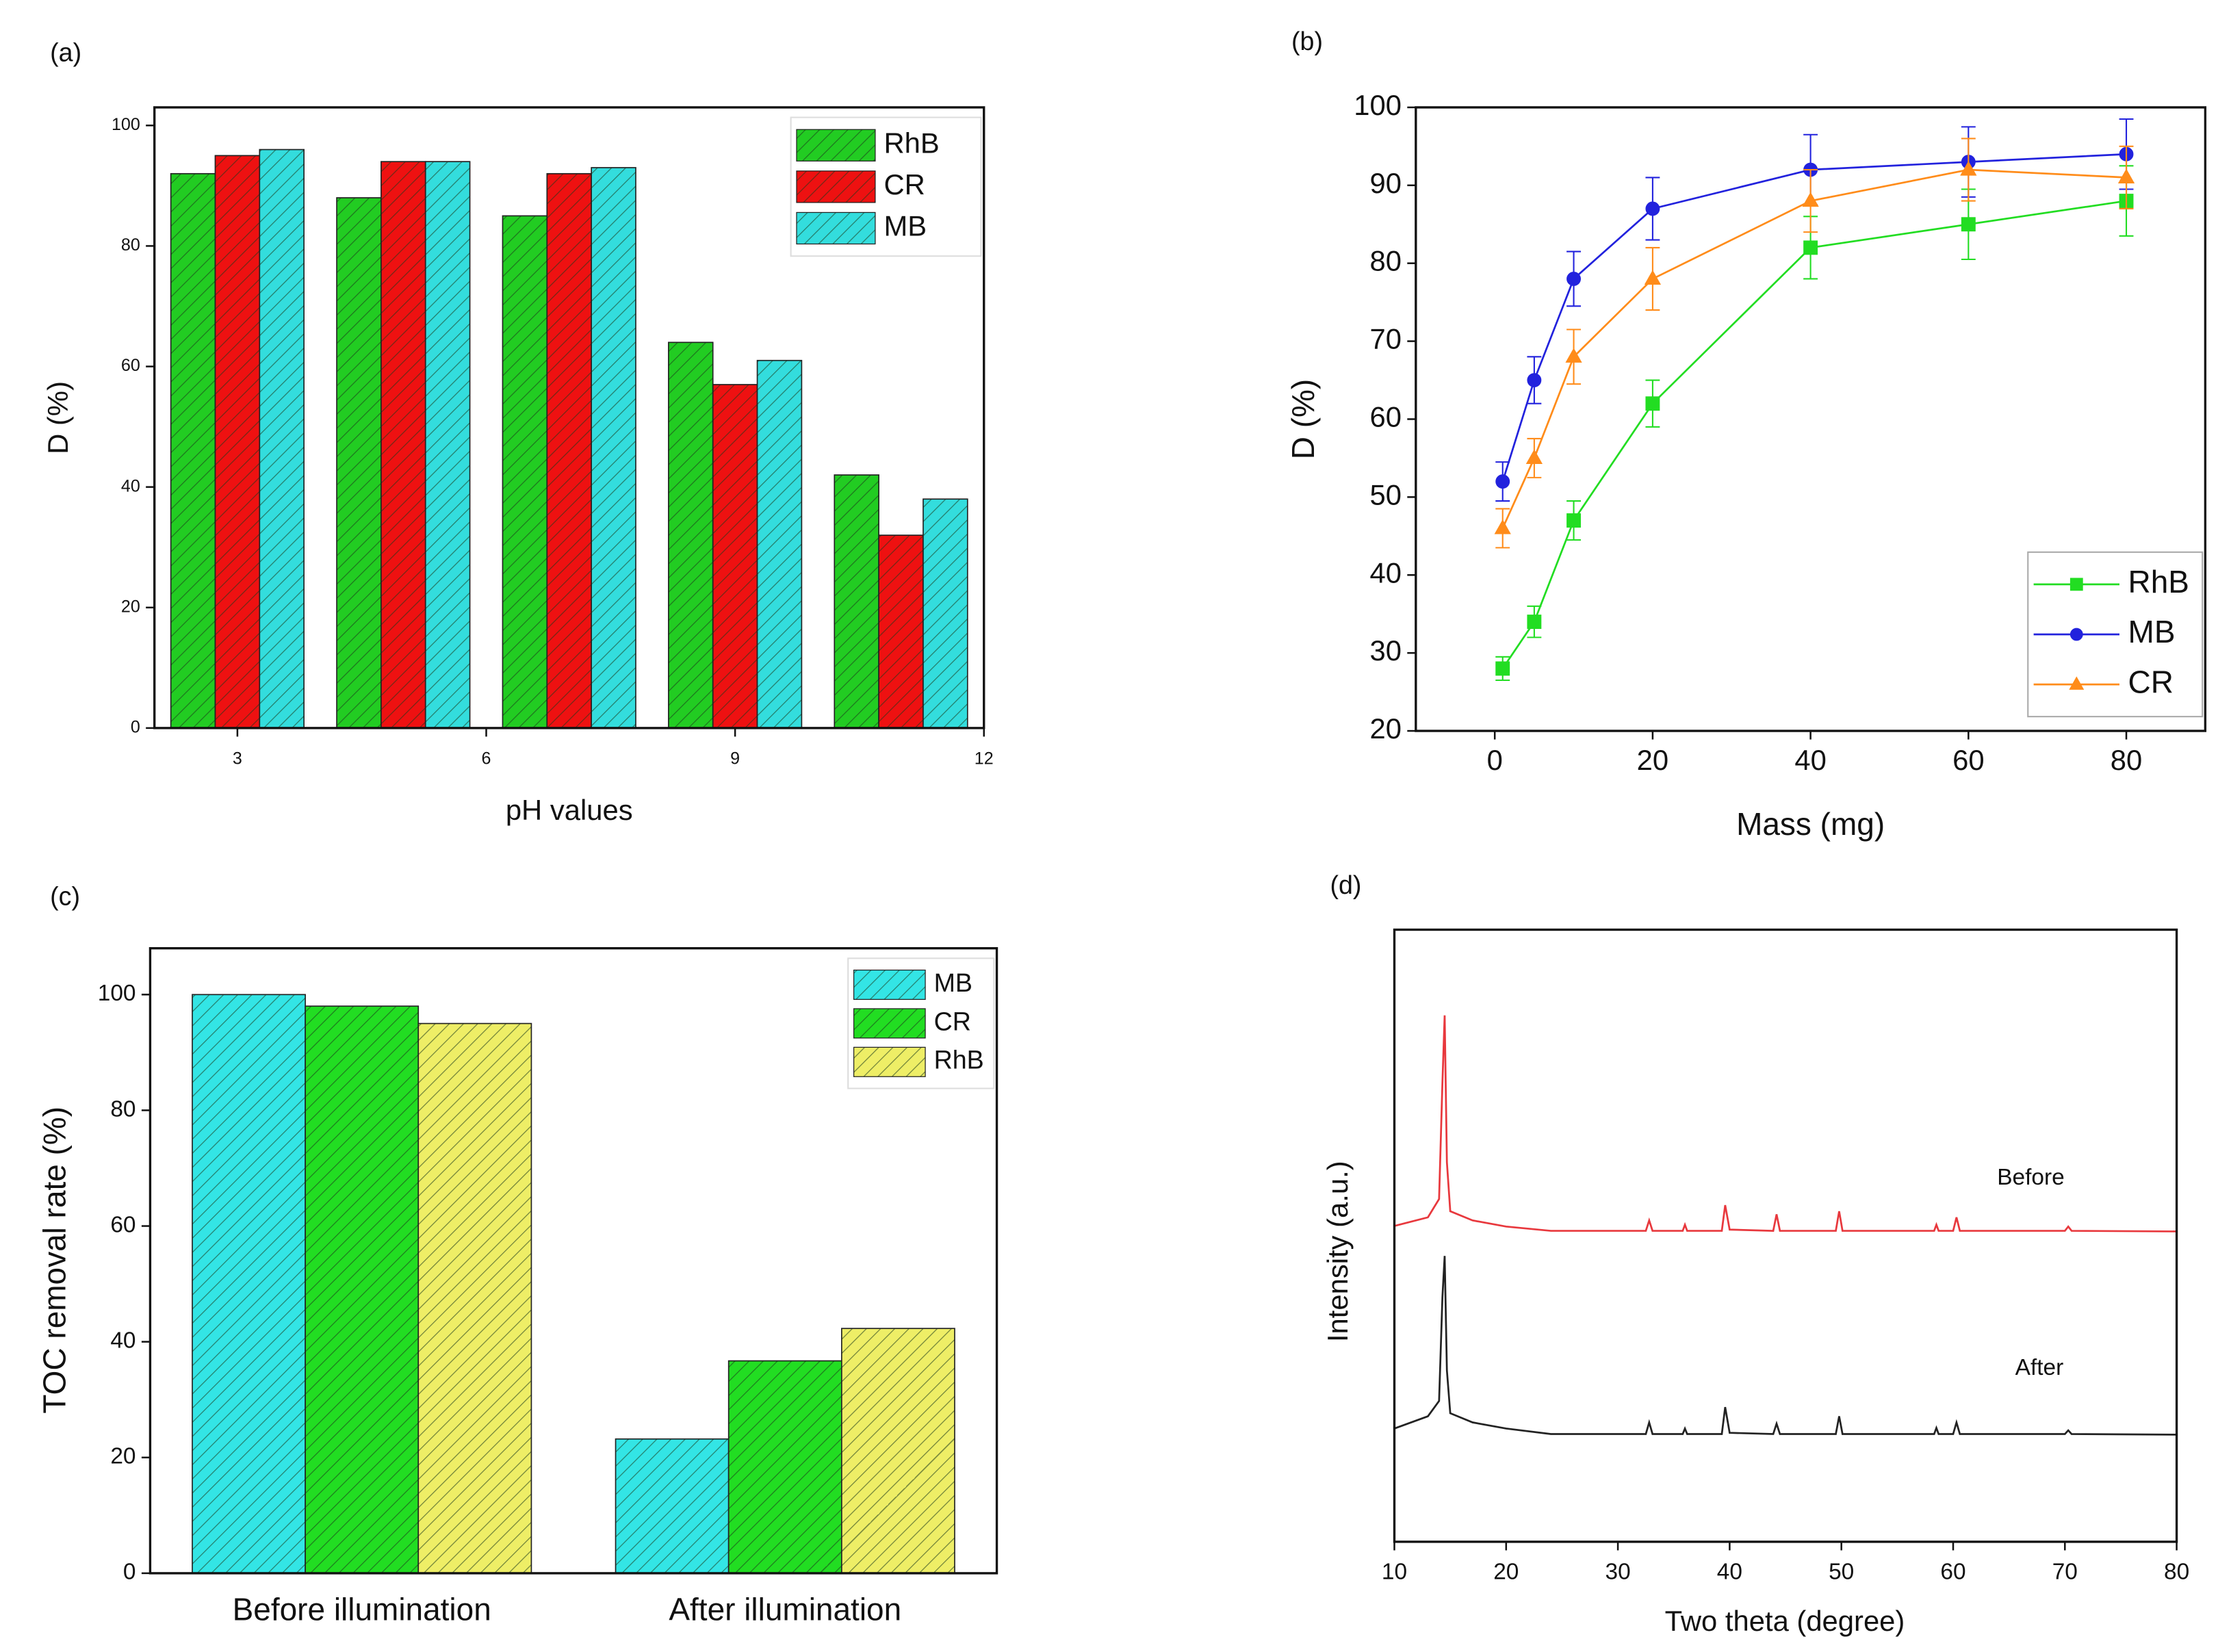  Describe the element at coordinates (1495, 760) in the screenshot. I see `x-tick-label: 0` at that location.